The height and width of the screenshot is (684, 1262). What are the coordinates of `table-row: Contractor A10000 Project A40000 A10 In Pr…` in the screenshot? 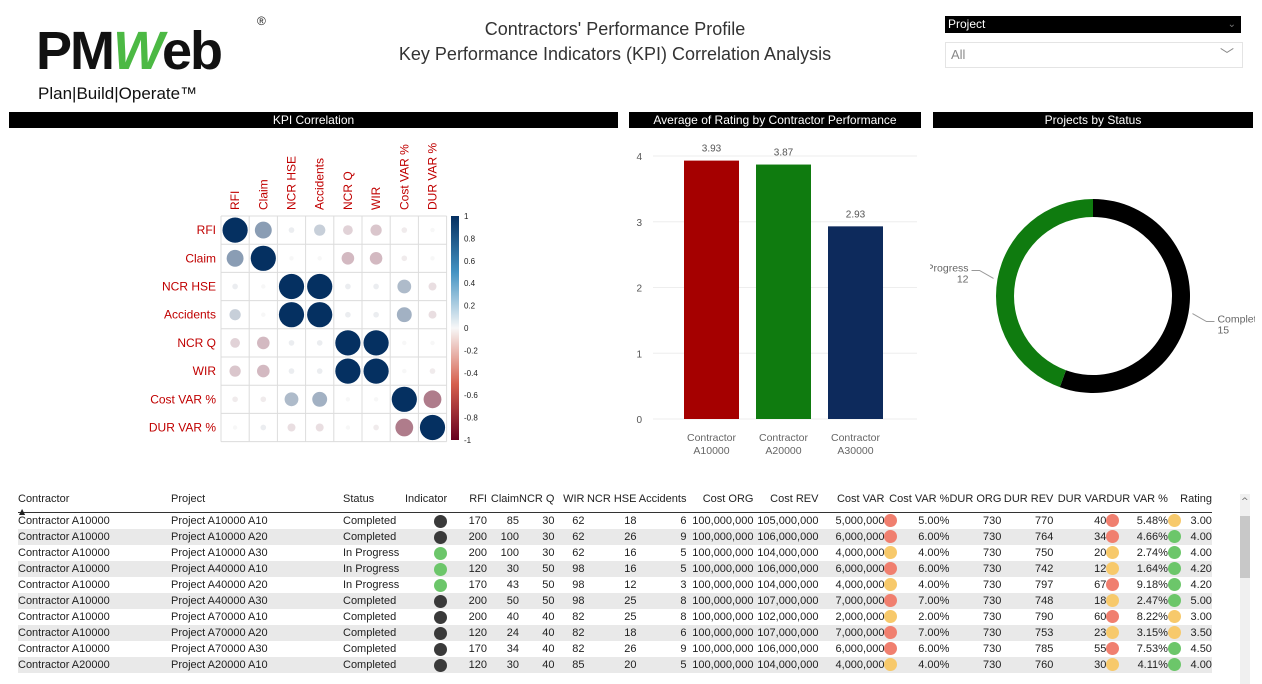 It's located at (615, 569).